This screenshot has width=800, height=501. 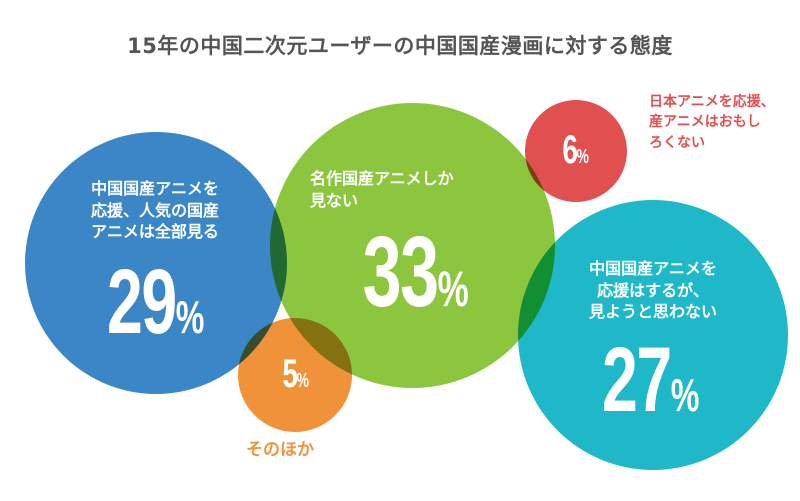 What do you see at coordinates (400, 272) in the screenshot?
I see `value-number: 33` at bounding box center [400, 272].